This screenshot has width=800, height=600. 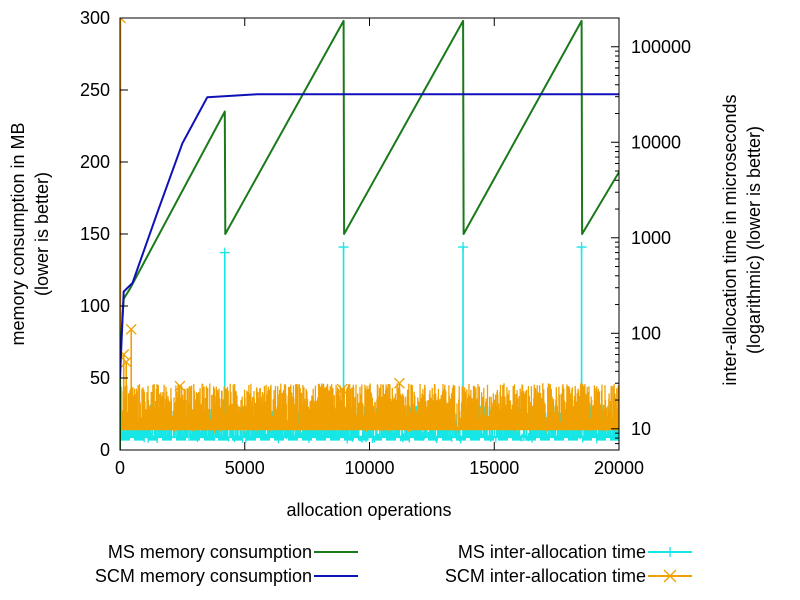 I want to click on x-axis-label: allocation operations, so click(x=368, y=510).